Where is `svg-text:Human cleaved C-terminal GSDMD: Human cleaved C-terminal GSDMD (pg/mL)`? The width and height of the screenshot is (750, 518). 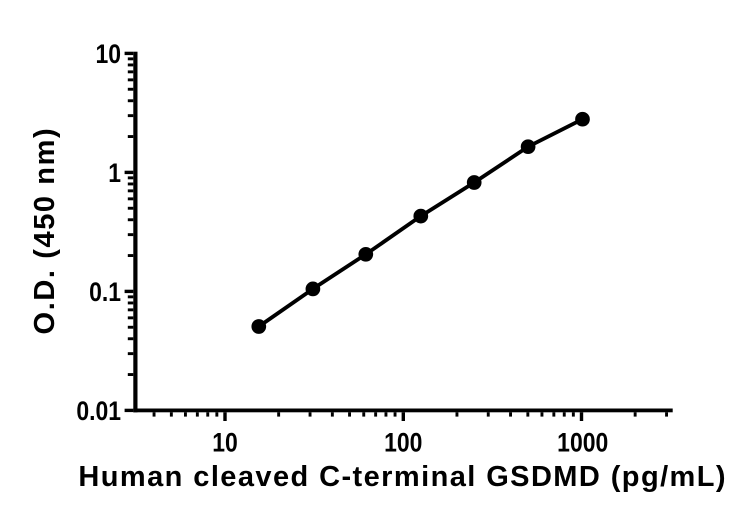
svg-text:Human cleaved C-terminal GSDMD: Human cleaved C-terminal GSDMD (pg/mL) is located at coordinates (402, 477).